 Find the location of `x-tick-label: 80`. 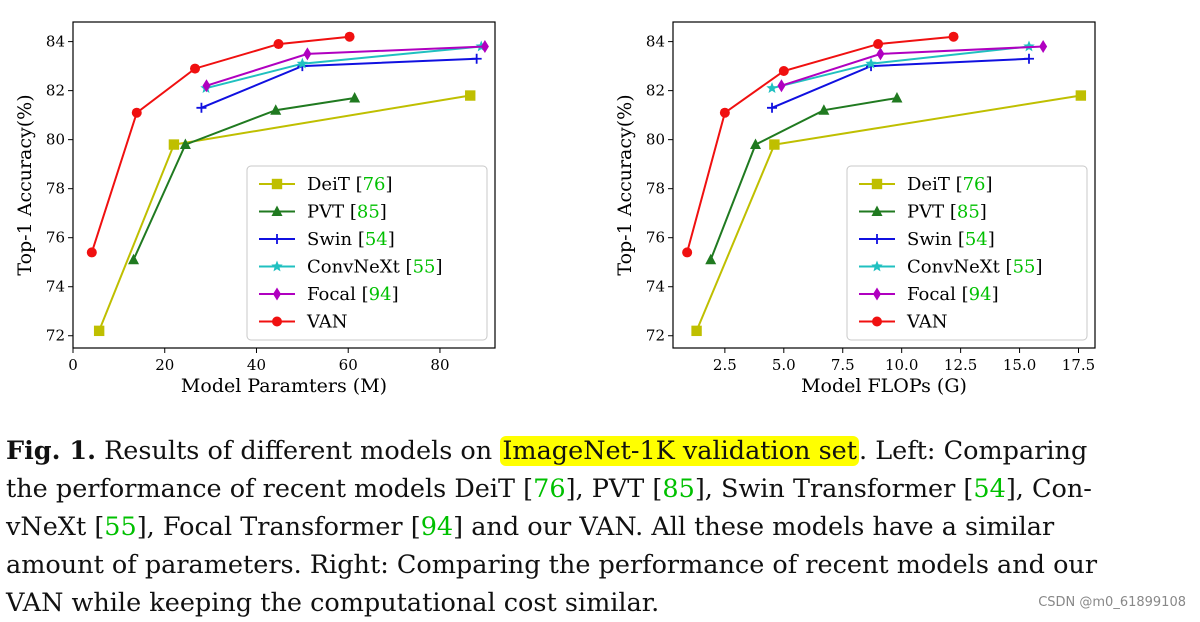

x-tick-label: 80 is located at coordinates (439, 365).